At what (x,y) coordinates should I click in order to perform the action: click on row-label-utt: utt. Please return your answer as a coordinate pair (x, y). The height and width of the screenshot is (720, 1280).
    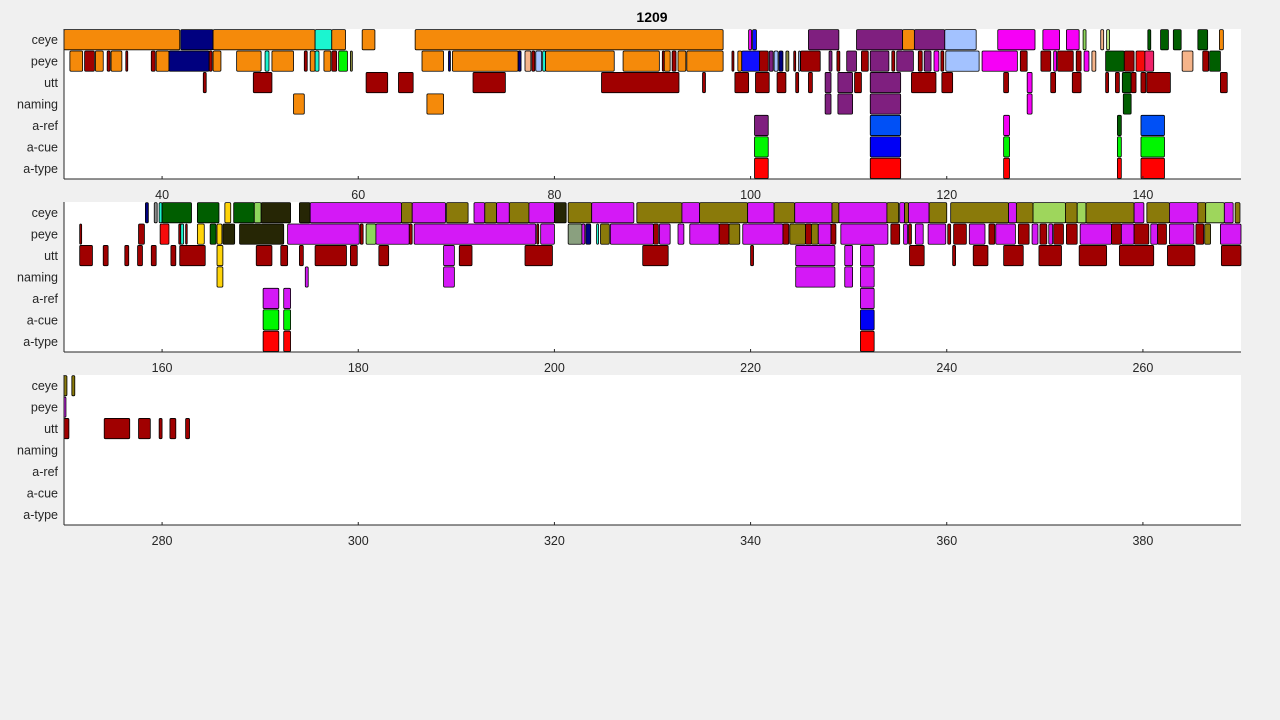
    Looking at the image, I should click on (51, 83).